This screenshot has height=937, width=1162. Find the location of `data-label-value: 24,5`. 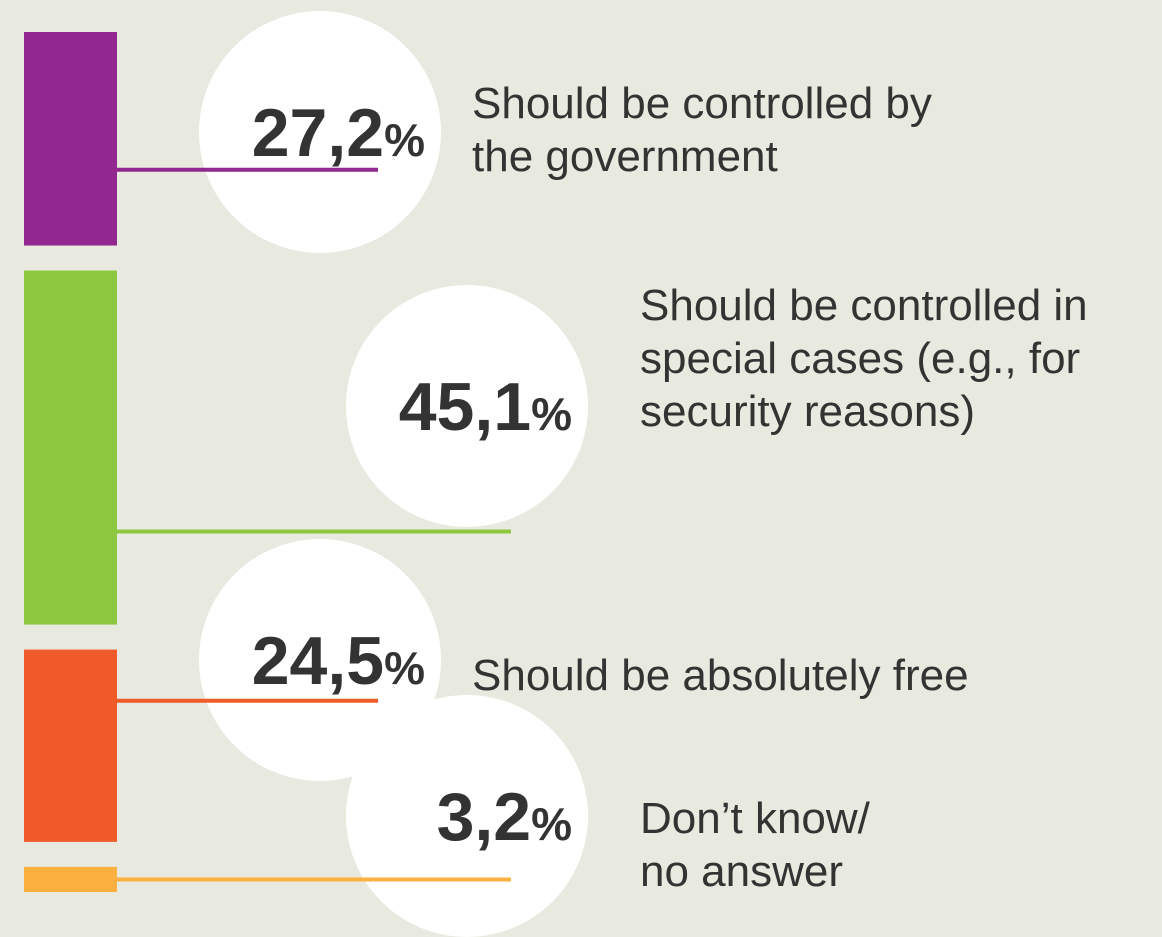

data-label-value: 24,5 is located at coordinates (318, 661).